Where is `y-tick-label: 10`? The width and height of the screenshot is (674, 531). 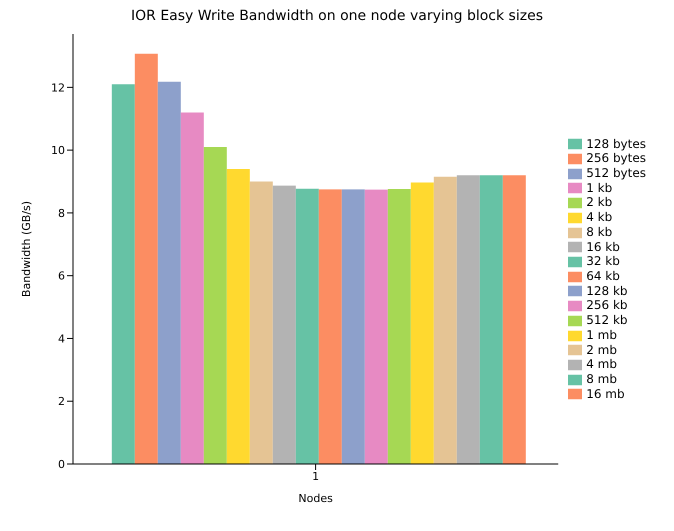
y-tick-label: 10 is located at coordinates (58, 151).